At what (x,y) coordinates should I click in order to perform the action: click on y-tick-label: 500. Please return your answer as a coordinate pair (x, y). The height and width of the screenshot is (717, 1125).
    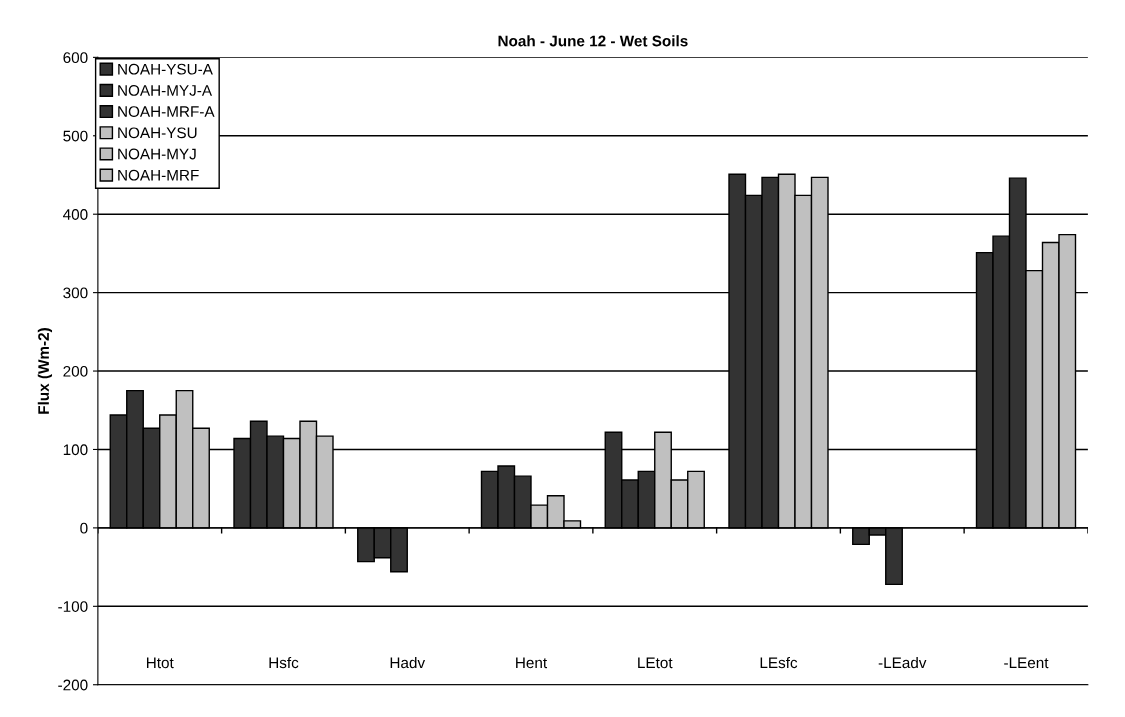
    Looking at the image, I should click on (75, 136).